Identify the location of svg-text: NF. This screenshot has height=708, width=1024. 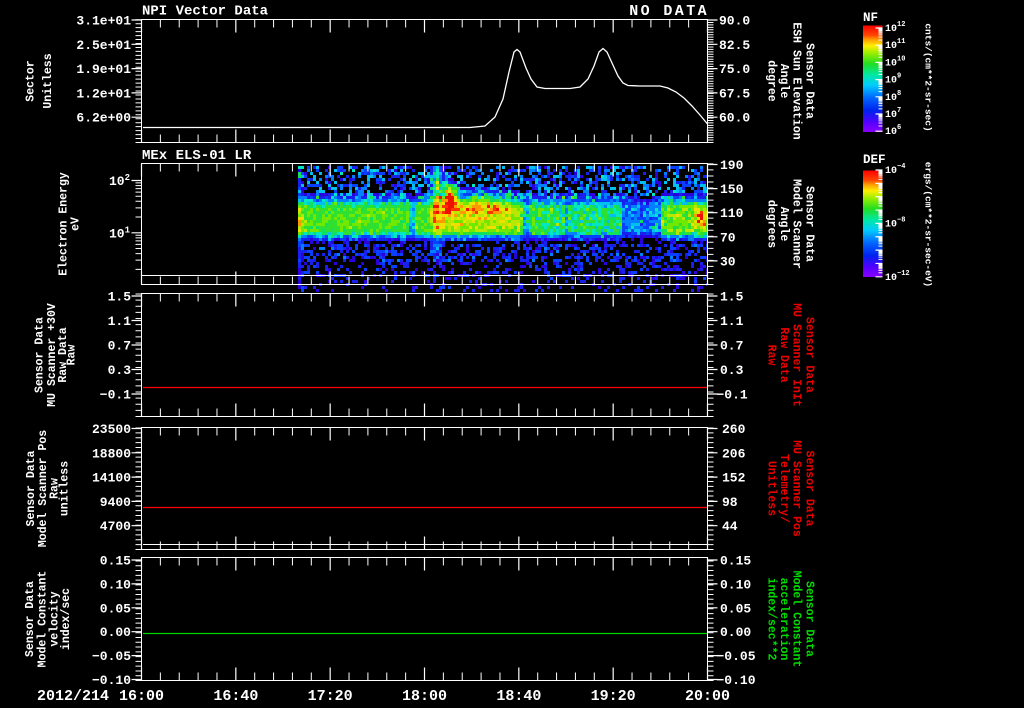
(870, 18).